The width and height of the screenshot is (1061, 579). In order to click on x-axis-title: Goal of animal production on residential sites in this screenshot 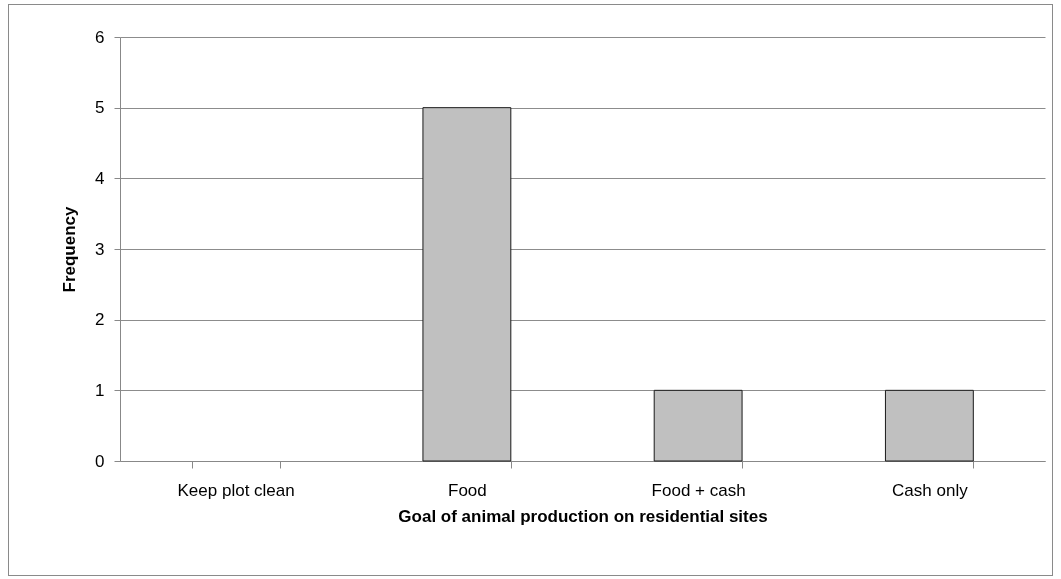, I will do `click(583, 516)`.